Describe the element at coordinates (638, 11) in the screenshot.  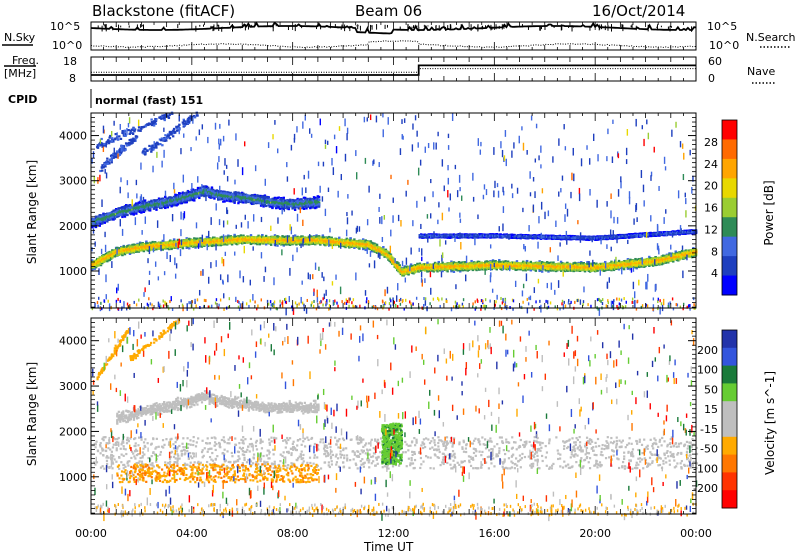
I see `date-title: 16/Oct/2014` at that location.